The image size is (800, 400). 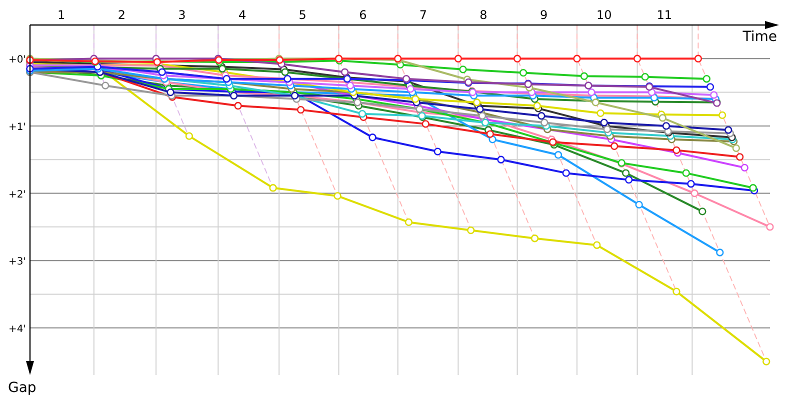 I want to click on x-tick-label: 10, so click(x=604, y=15).